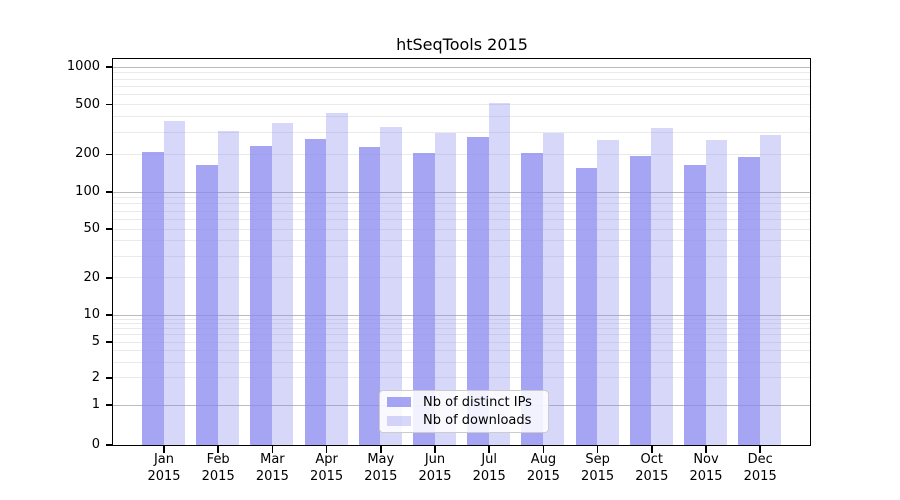 The image size is (900, 500). Describe the element at coordinates (652, 449) in the screenshot. I see `x-tick-mark-oct` at that location.